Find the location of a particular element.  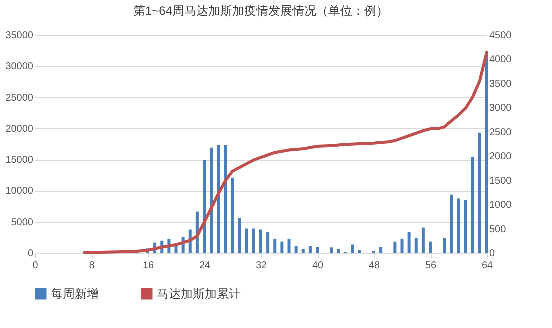

x-tick-label: 64 is located at coordinates (488, 266).